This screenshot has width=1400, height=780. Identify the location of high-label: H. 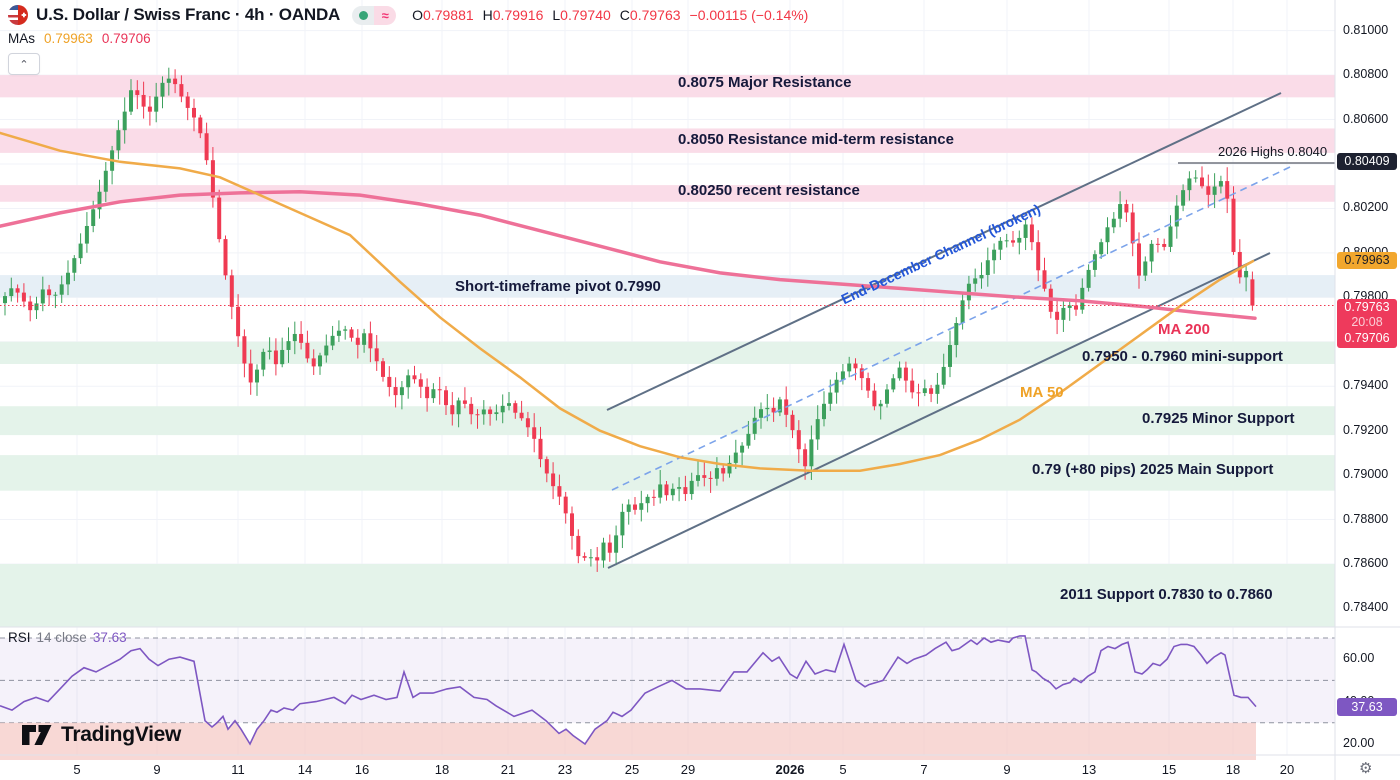
(487, 15).